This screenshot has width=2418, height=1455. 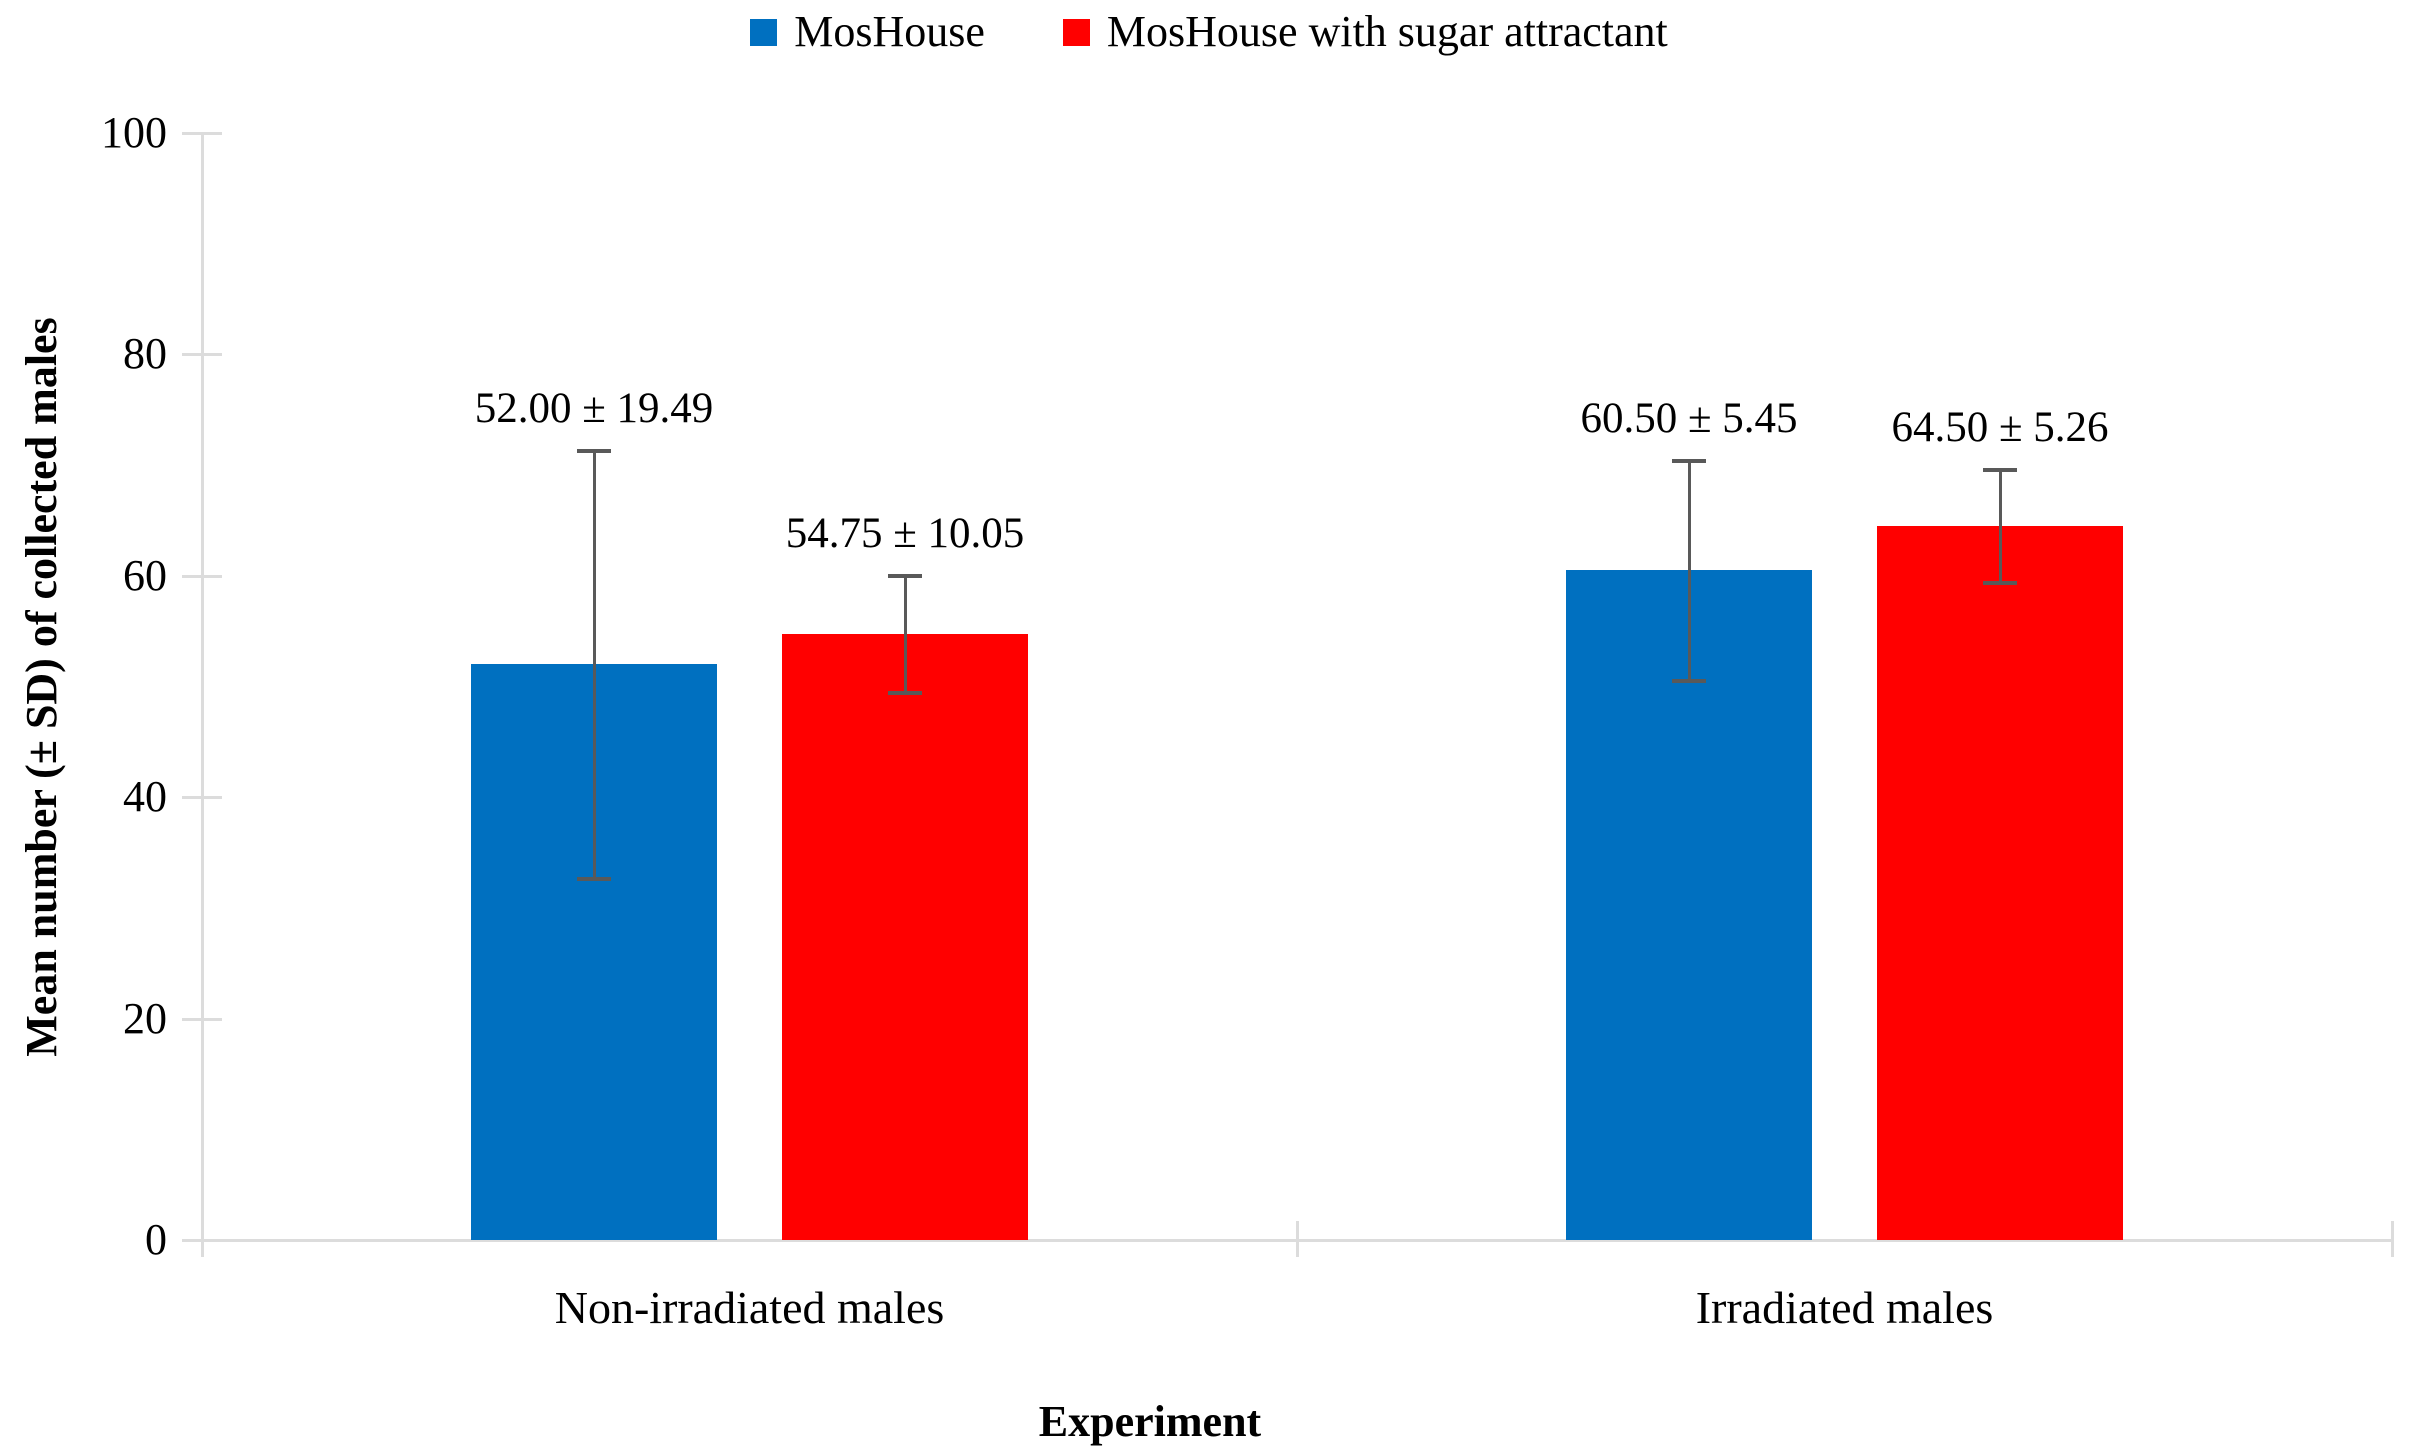 I want to click on category-label-2: Irradiated males, so click(x=1844, y=1307).